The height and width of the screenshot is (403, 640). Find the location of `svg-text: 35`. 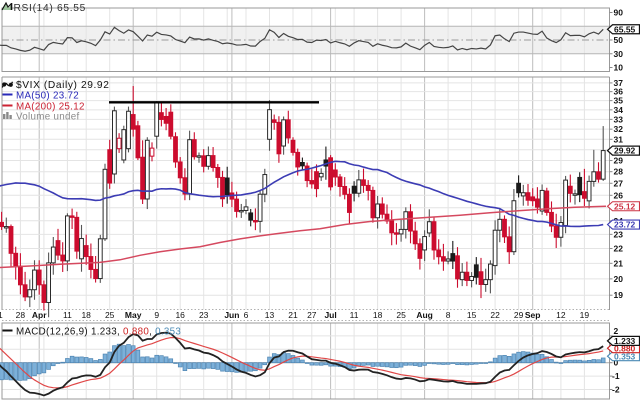

svg-text: 35 is located at coordinates (619, 101).